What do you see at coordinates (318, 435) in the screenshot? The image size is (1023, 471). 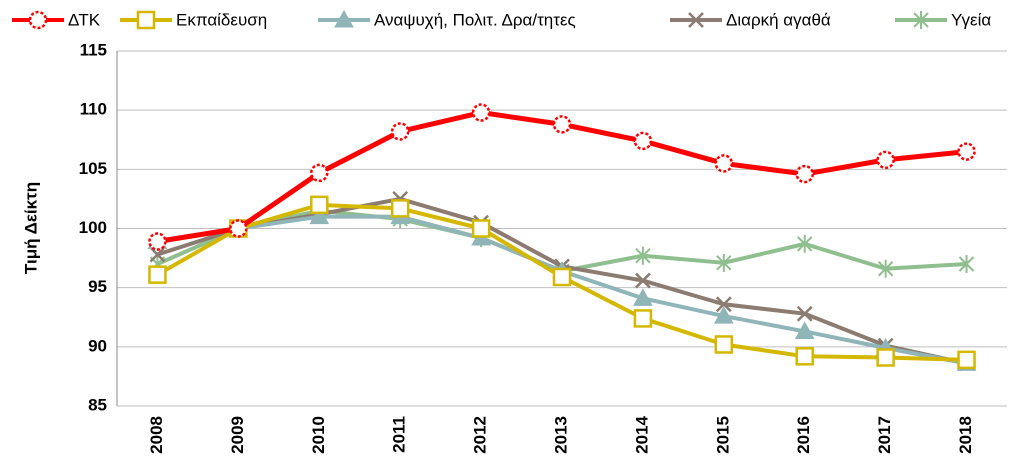 I see `x-tick-label: 2010` at bounding box center [318, 435].